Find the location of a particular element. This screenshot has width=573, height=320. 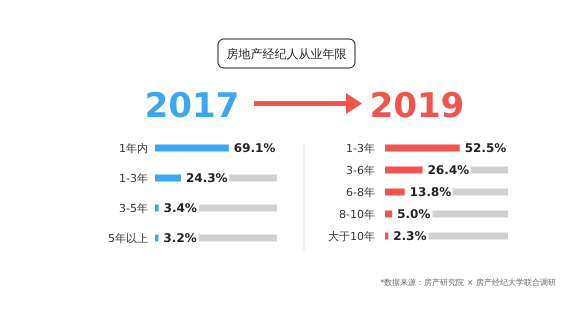

y-tick-label: 6-8年 is located at coordinates (360, 192).